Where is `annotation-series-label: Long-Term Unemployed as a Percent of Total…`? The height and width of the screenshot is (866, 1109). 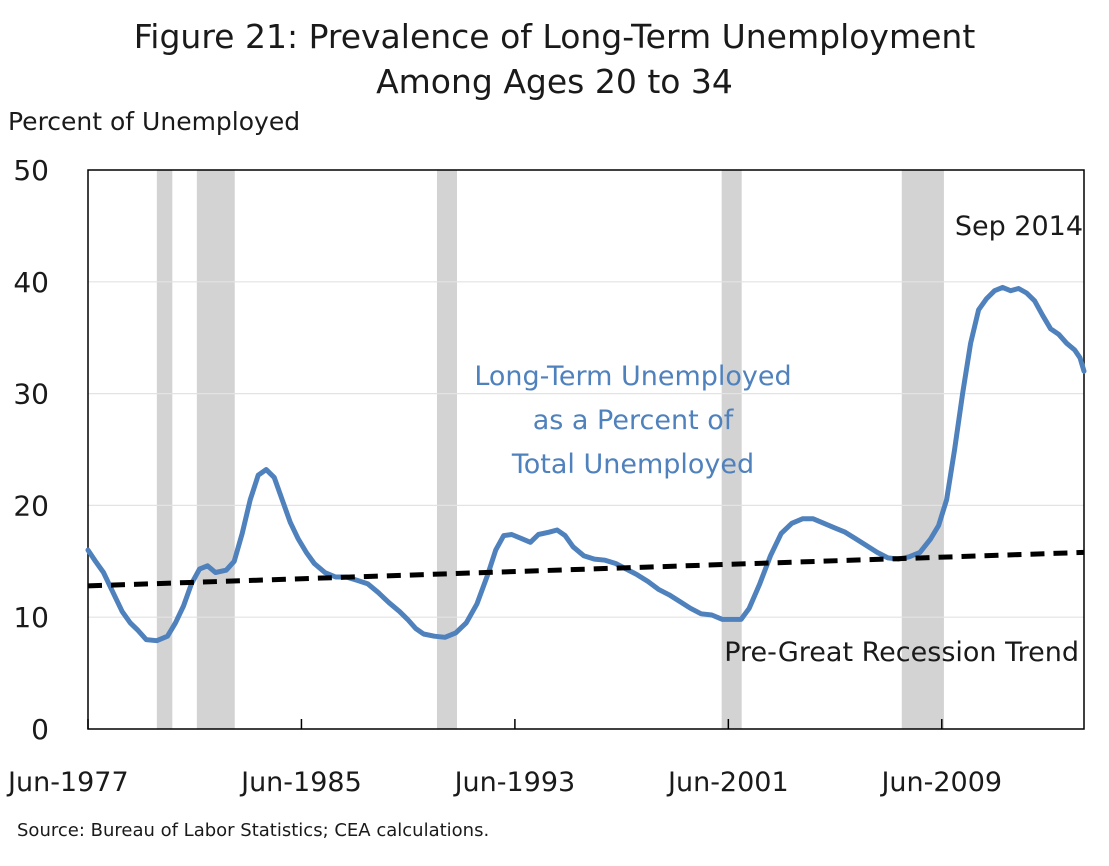 annotation-series-label: Long-Term Unemployed as a Percent of Total… is located at coordinates (632, 420).